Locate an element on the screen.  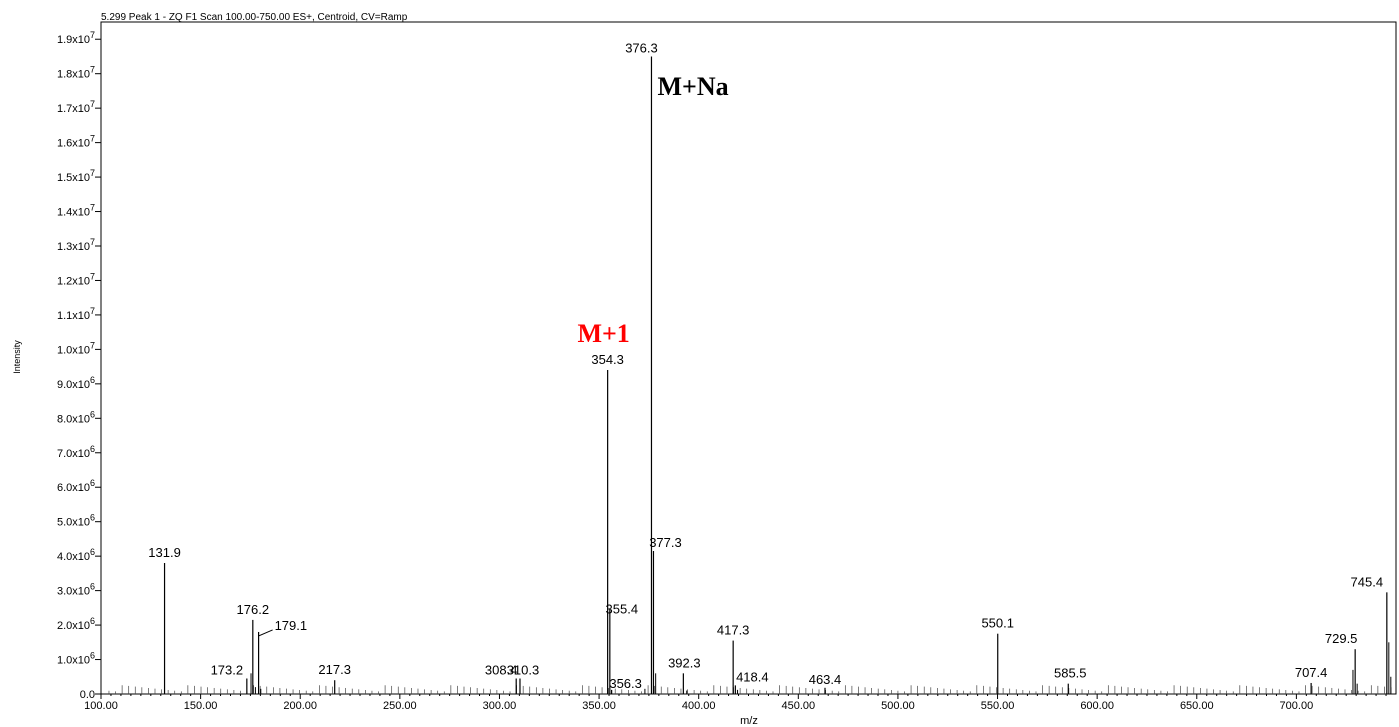
y-tick-label: 5.0x10⁶ is located at coordinates (76, 521).